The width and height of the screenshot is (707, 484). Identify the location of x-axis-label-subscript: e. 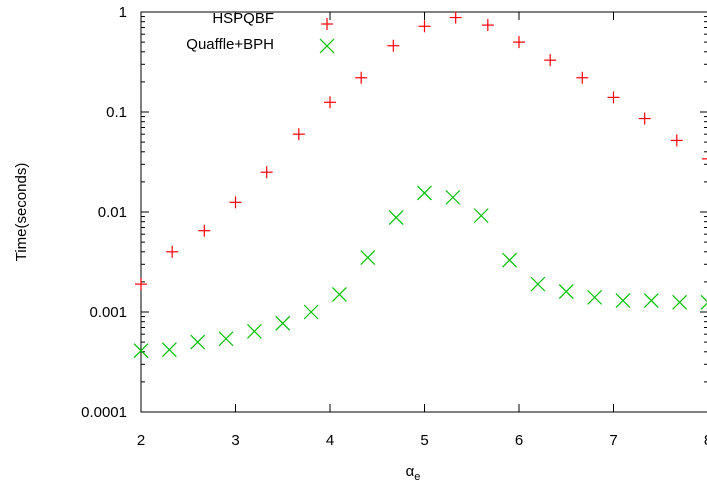
(417, 477).